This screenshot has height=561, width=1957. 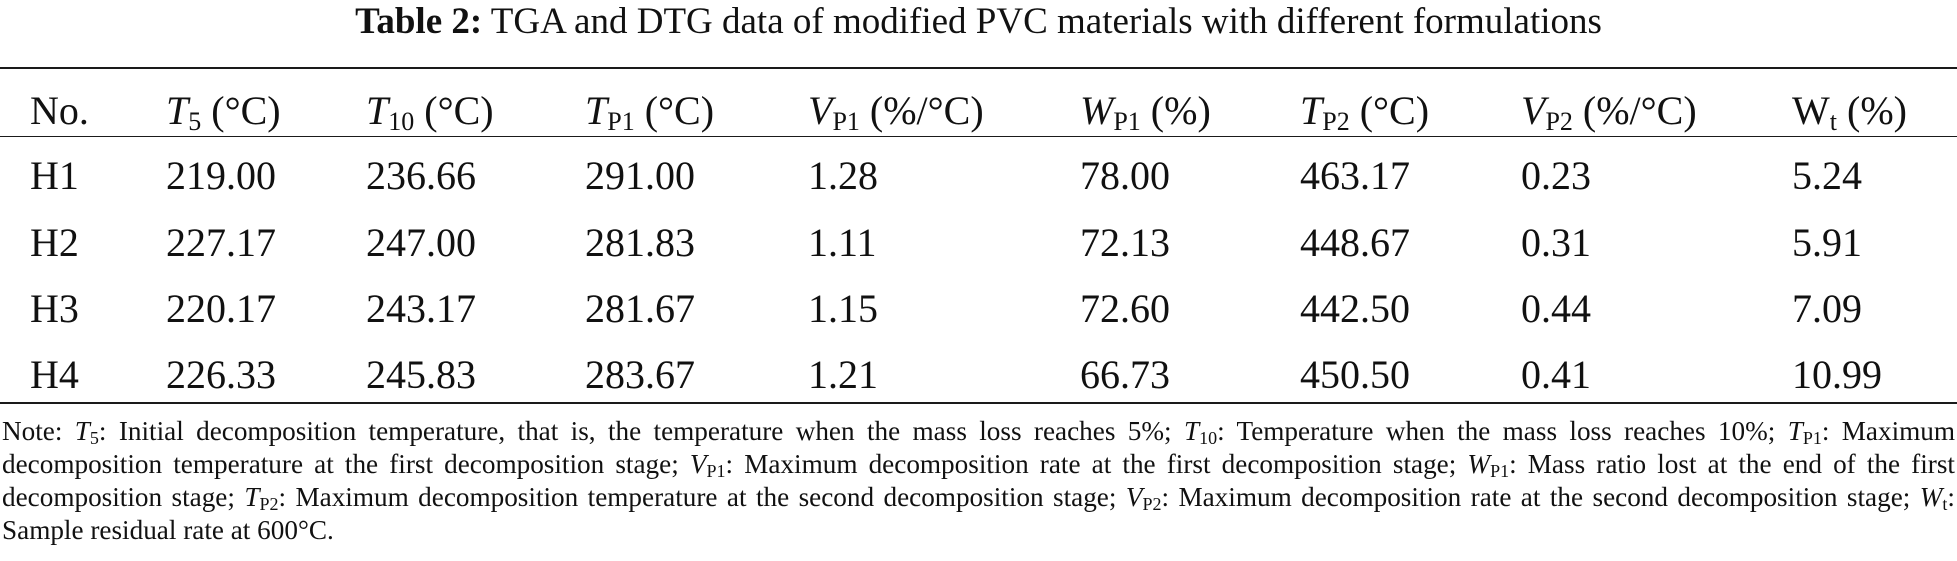 What do you see at coordinates (640, 175) in the screenshot?
I see `table-cell: 291.00` at bounding box center [640, 175].